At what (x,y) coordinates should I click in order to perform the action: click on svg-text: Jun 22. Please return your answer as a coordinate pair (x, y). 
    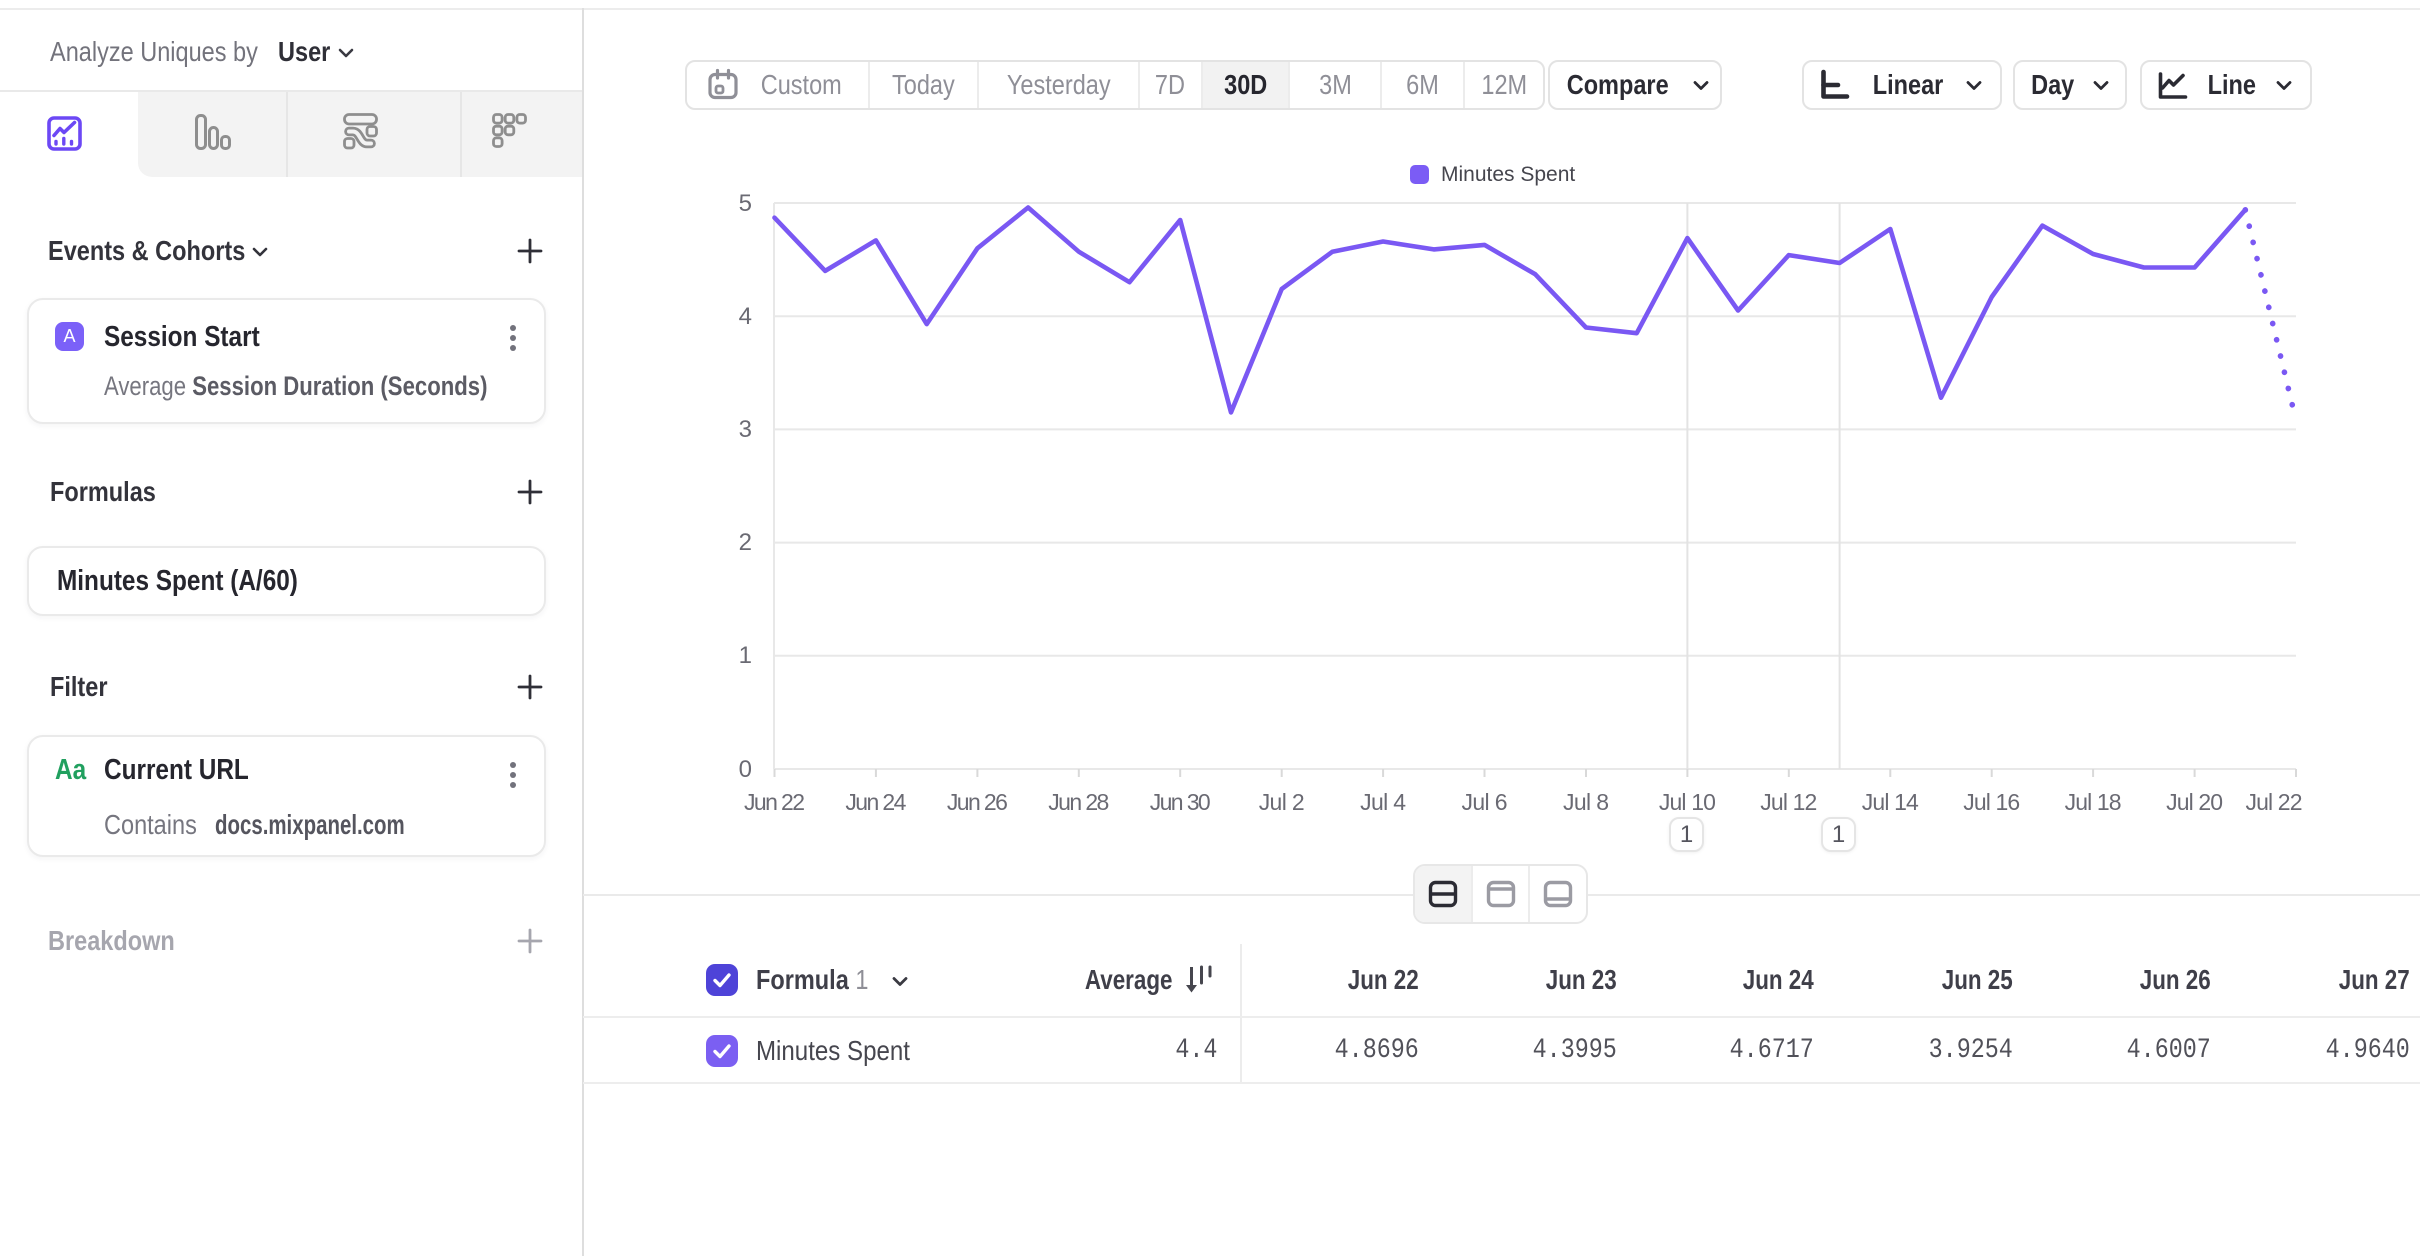
    Looking at the image, I should click on (774, 802).